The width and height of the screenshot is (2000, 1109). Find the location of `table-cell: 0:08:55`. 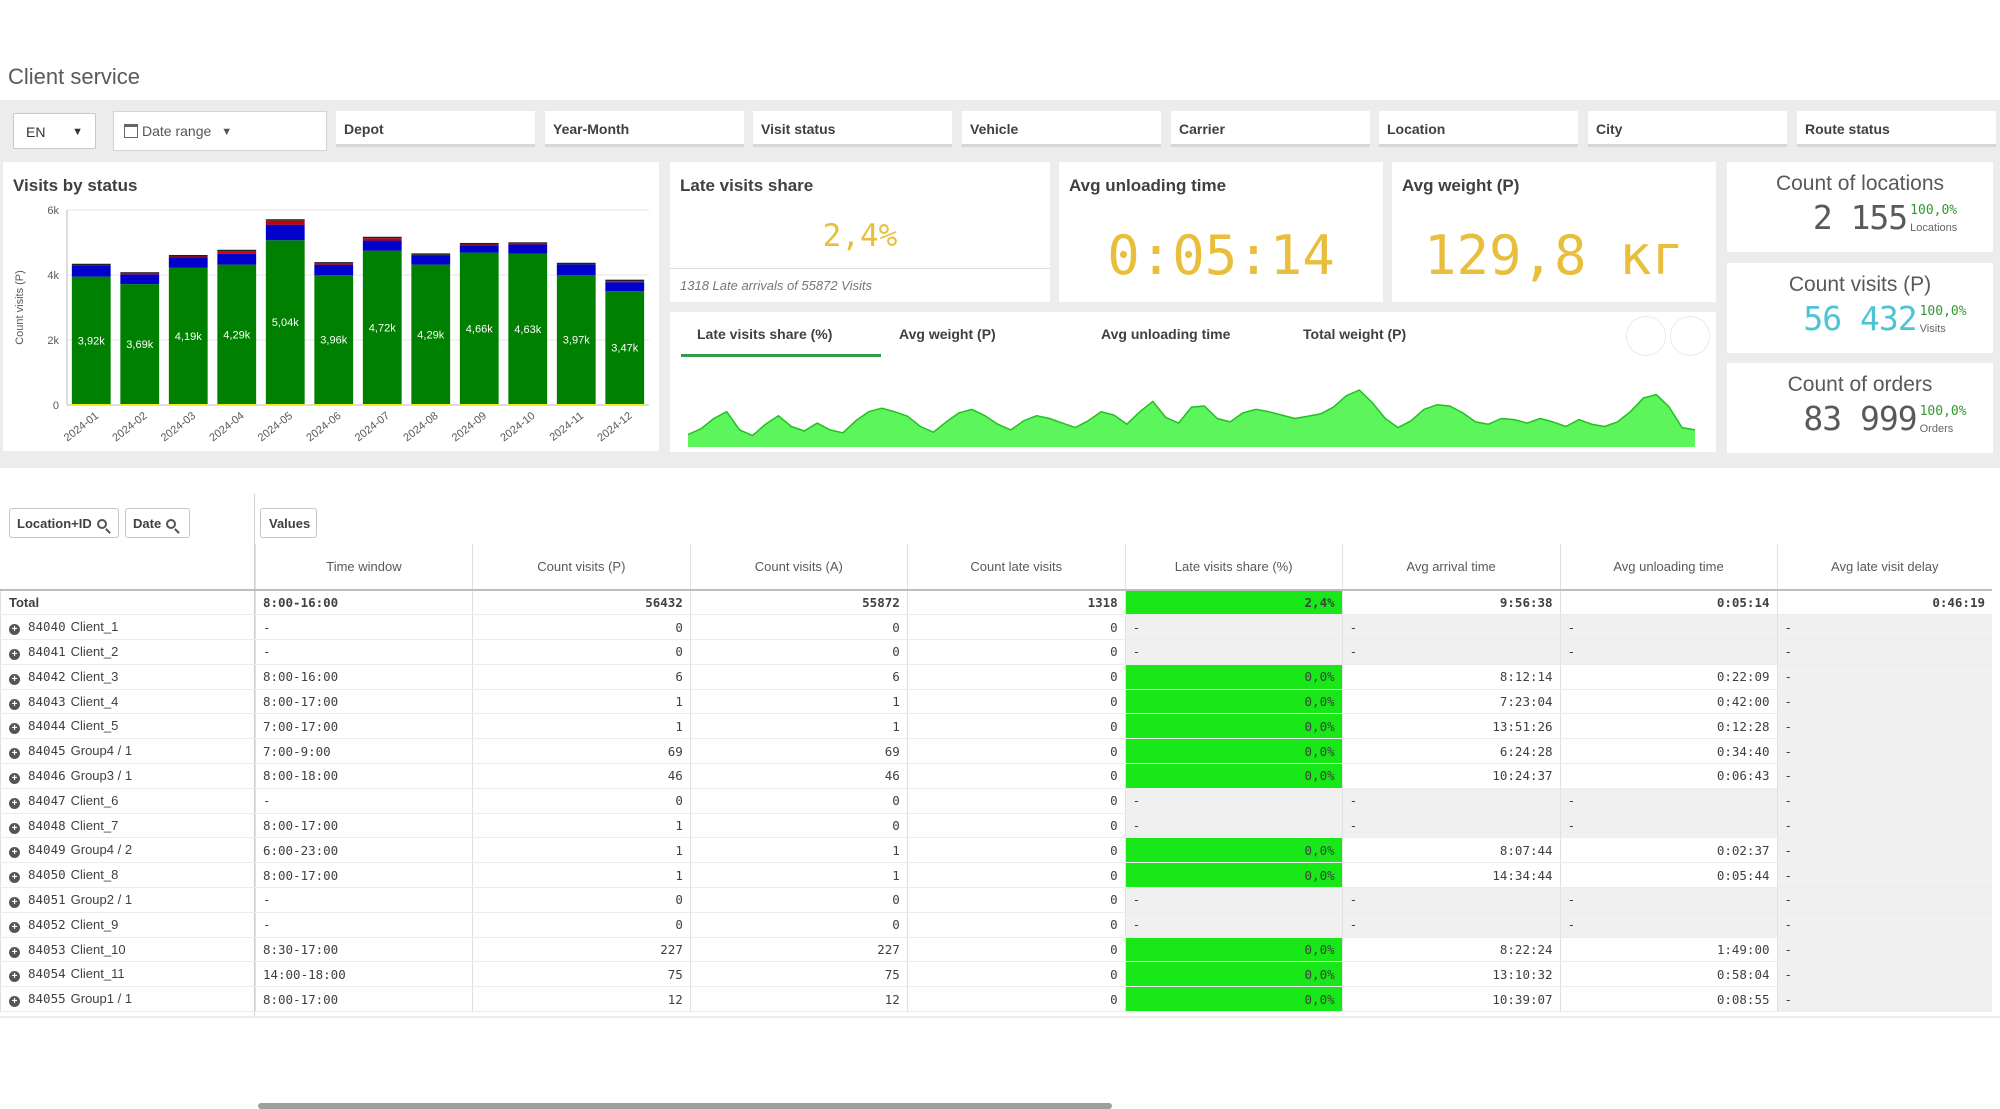

table-cell: 0:08:55 is located at coordinates (1668, 999).